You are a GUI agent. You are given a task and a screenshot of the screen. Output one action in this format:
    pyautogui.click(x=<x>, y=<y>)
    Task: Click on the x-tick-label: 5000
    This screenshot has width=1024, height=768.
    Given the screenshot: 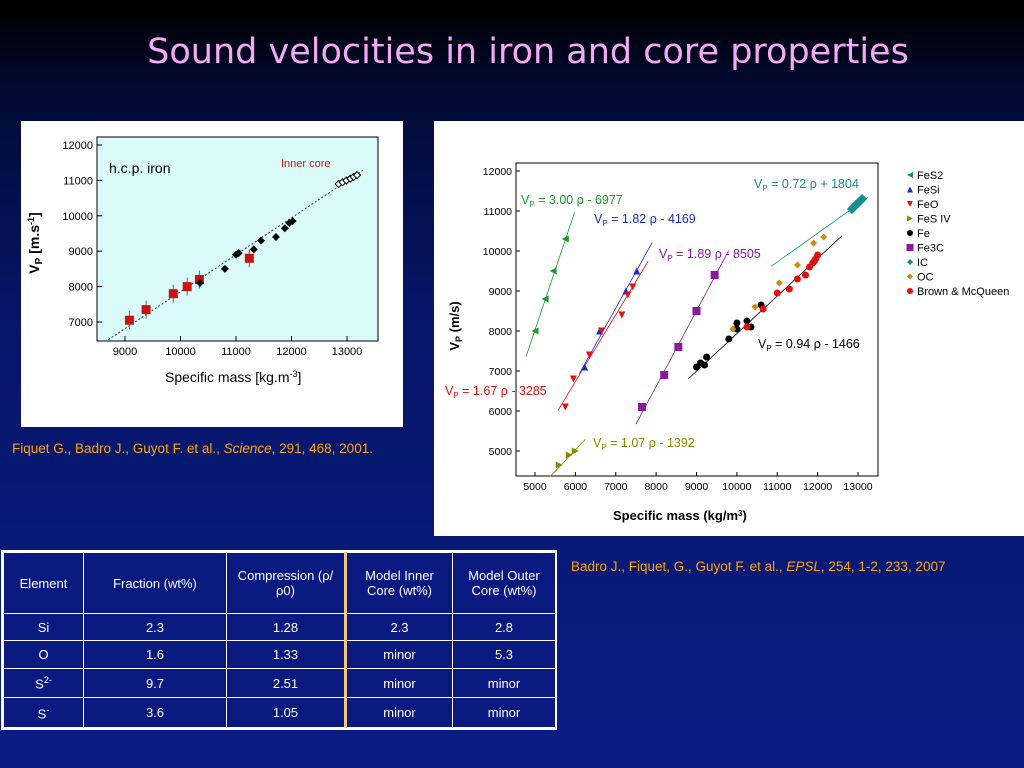 What is the action you would take?
    pyautogui.click(x=535, y=487)
    